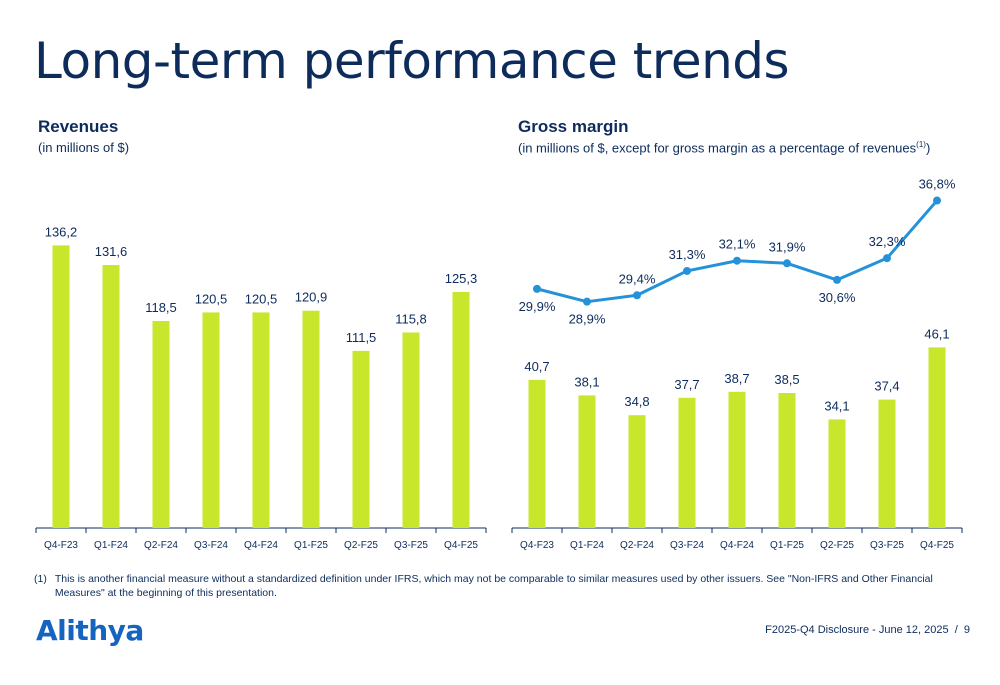 The image size is (1000, 685). I want to click on gross-margin-x-tick-label: Q1-F25, so click(787, 545).